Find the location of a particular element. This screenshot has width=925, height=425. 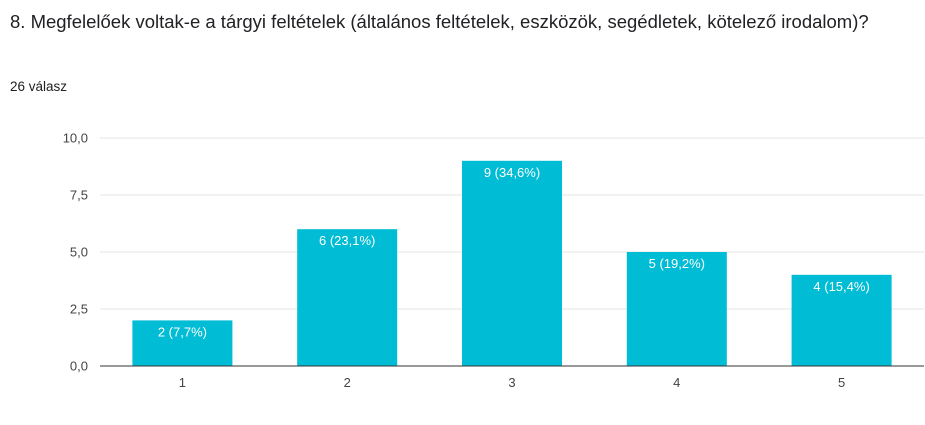

x-tick-label: 2 is located at coordinates (347, 382).